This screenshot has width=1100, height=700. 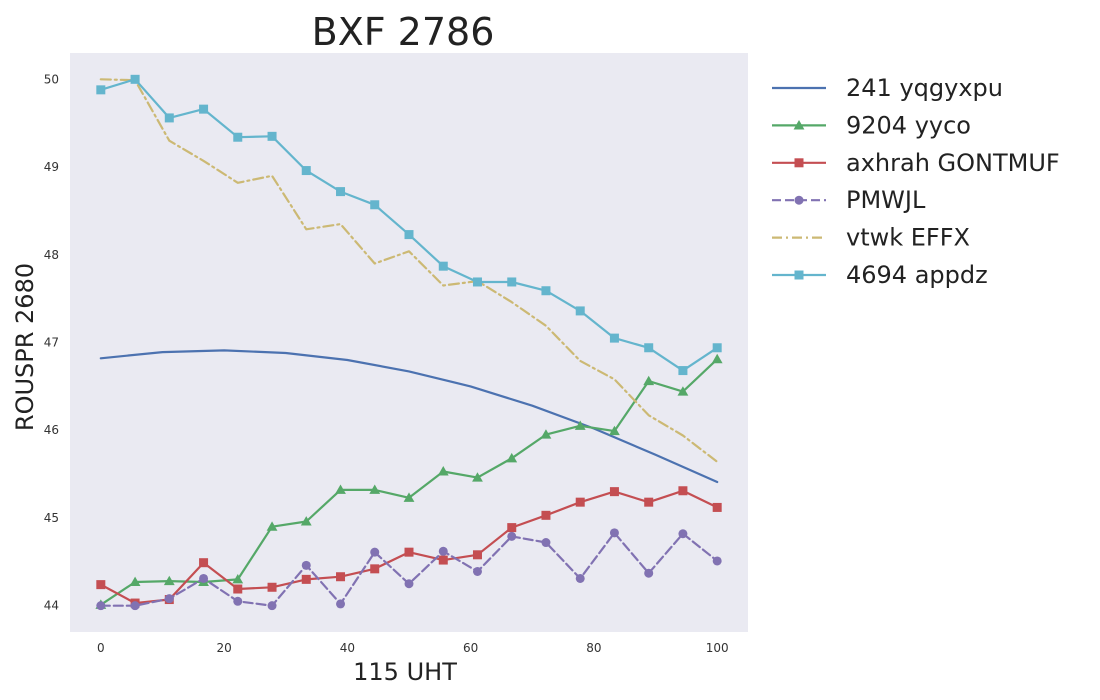 I want to click on legend-label: 4694 appdz, so click(x=917, y=275).